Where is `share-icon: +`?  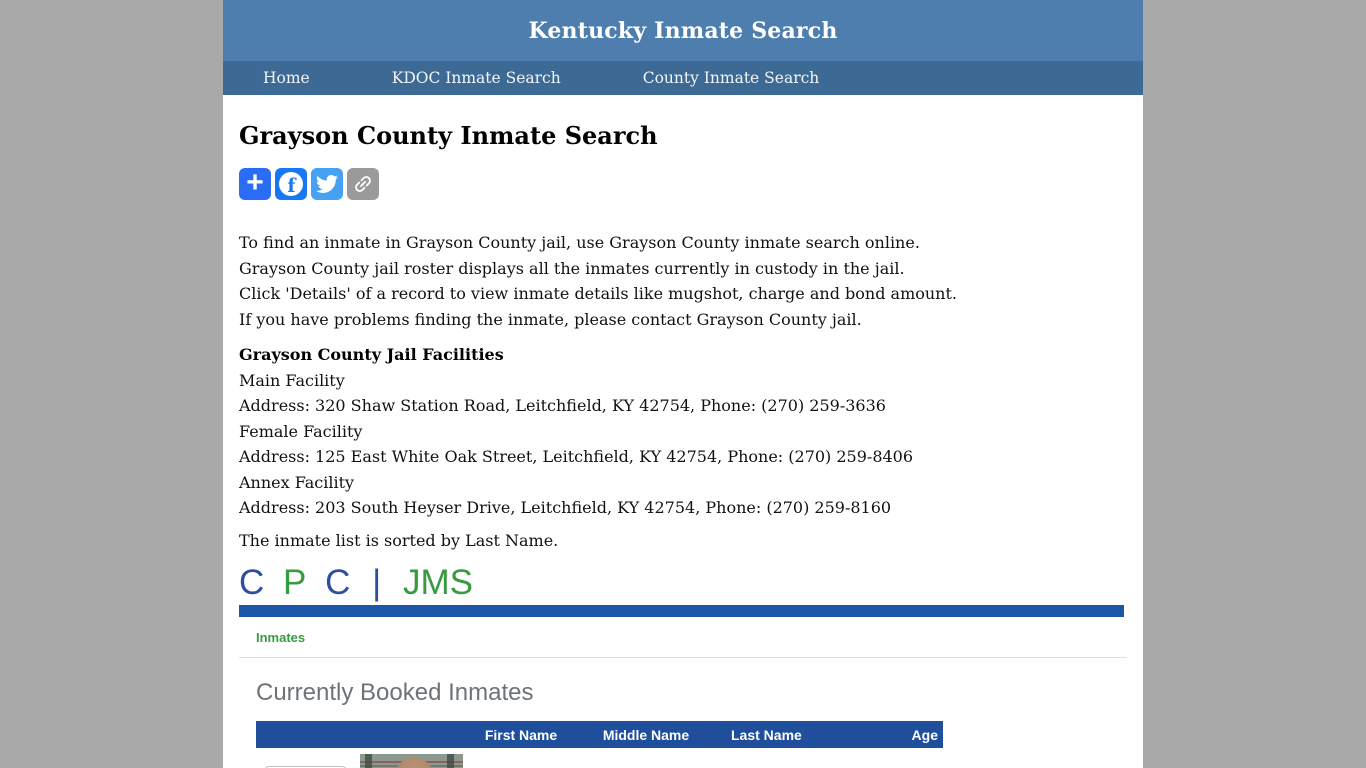 share-icon: + is located at coordinates (255, 184).